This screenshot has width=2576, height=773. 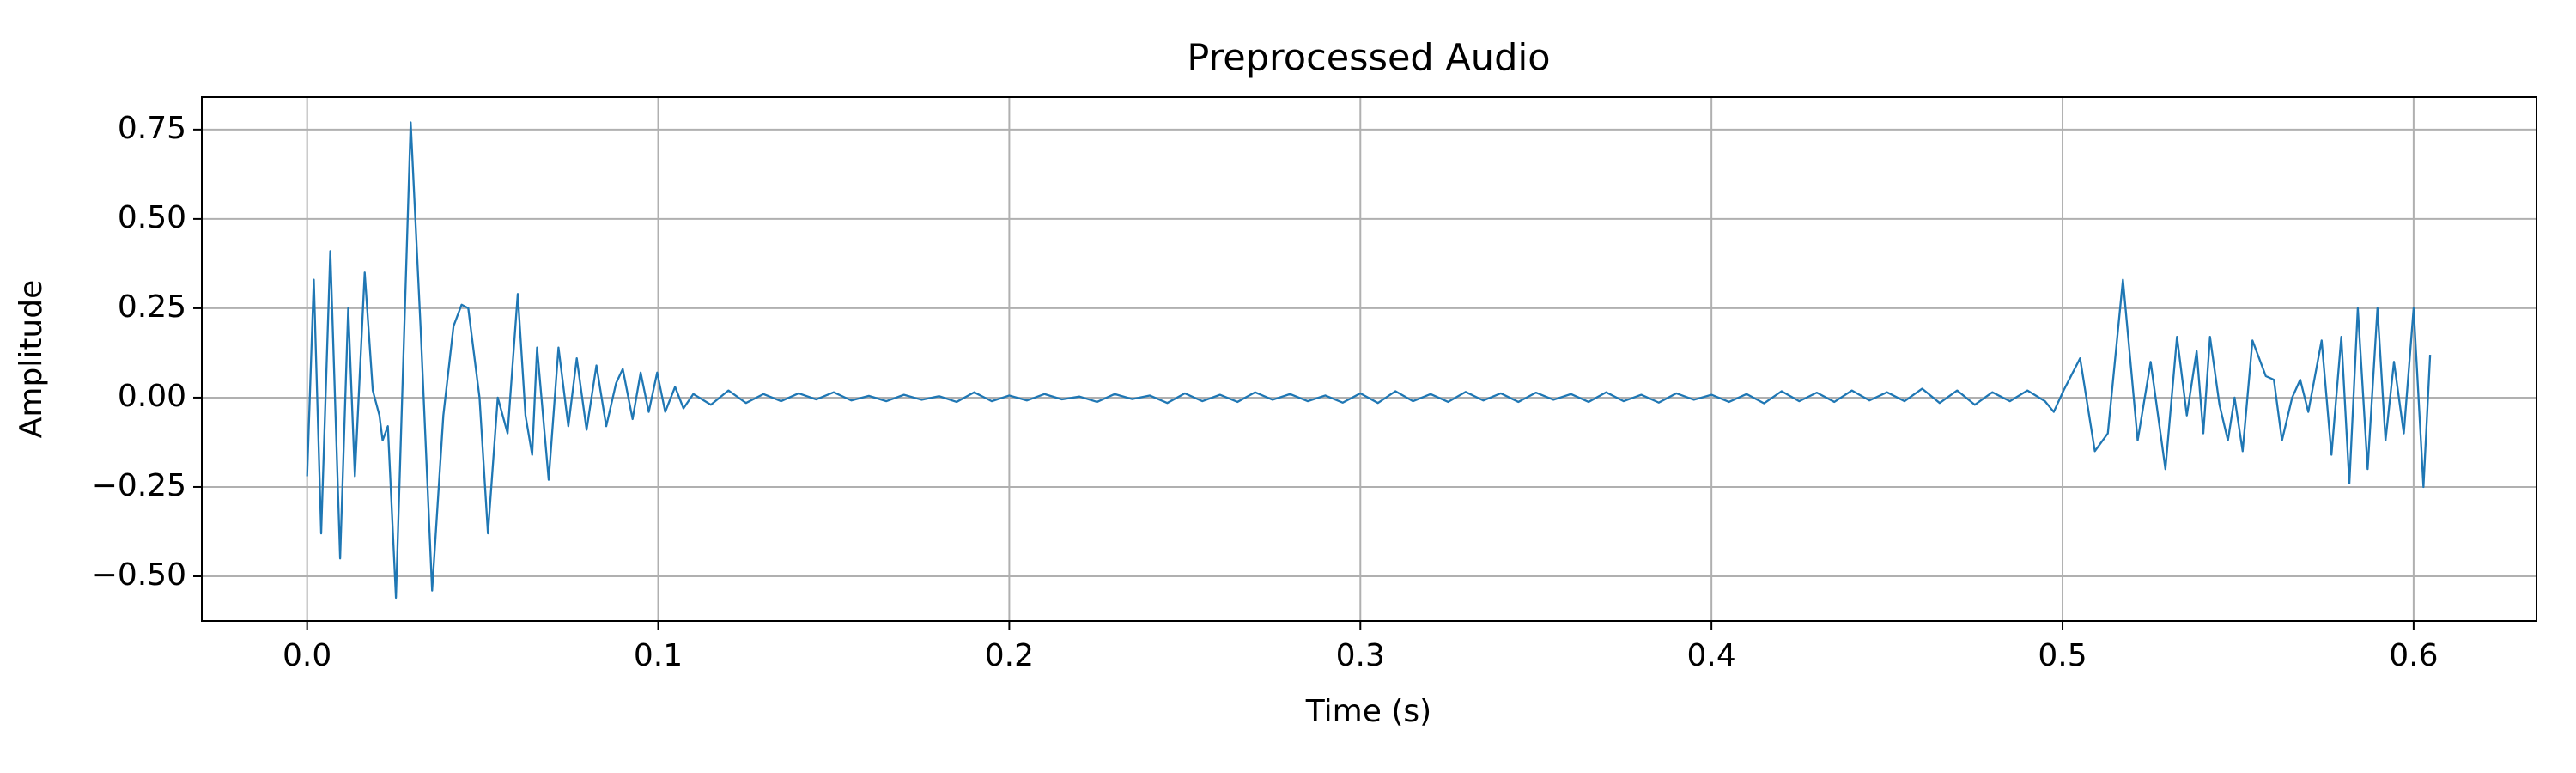 I want to click on x-tick-label: 0.3, so click(x=1360, y=655).